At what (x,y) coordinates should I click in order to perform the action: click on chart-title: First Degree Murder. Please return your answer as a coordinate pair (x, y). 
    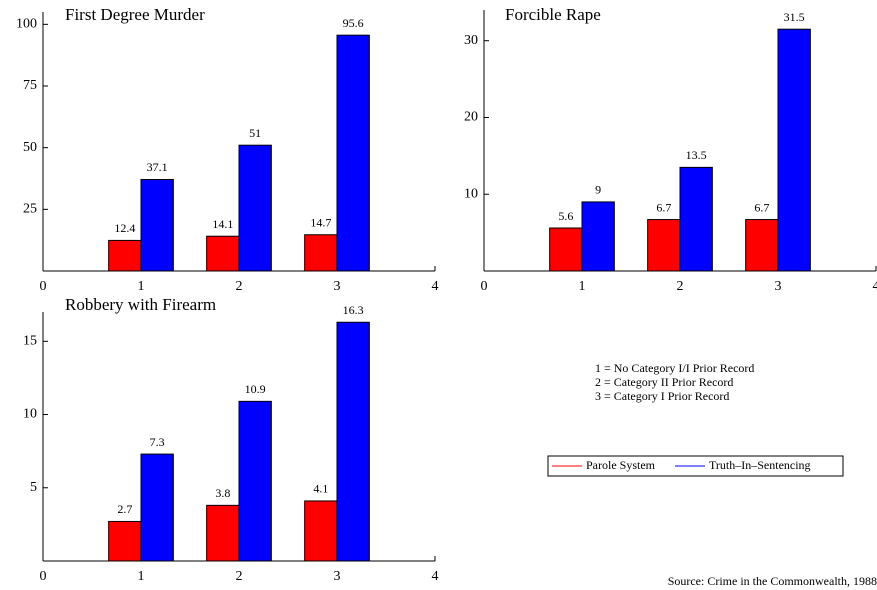
    Looking at the image, I should click on (135, 14).